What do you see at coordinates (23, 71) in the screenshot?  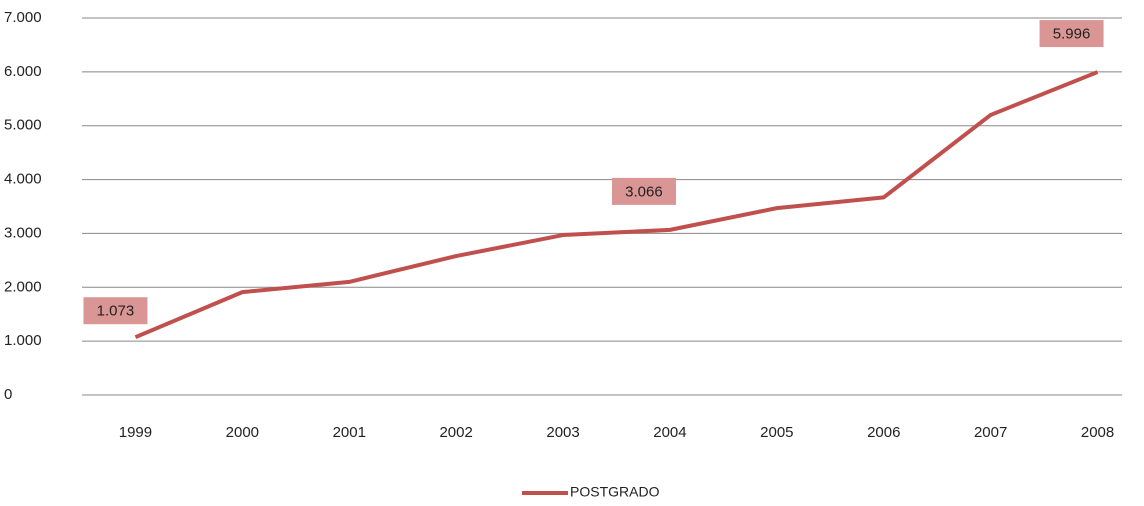 I see `y-tick-label: 6.000` at bounding box center [23, 71].